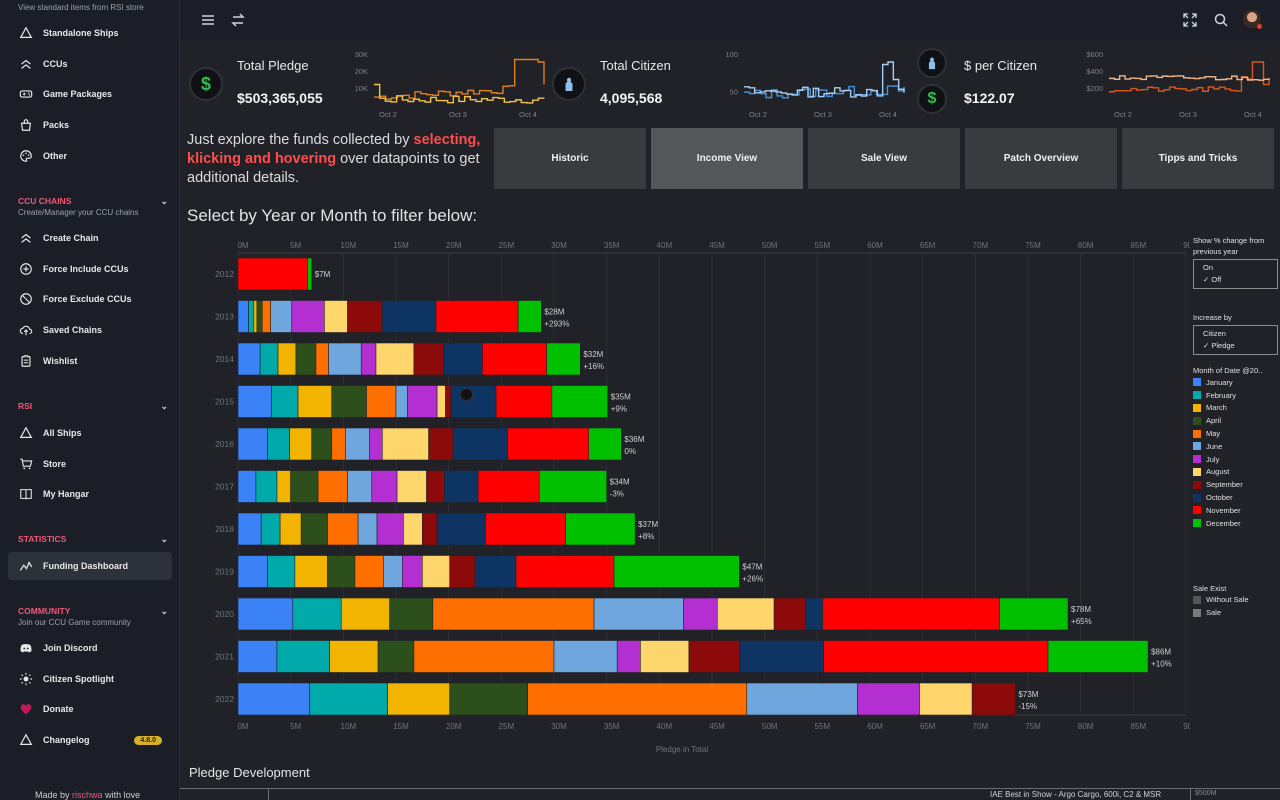 This screenshot has width=1280, height=800. What do you see at coordinates (90, 269) in the screenshot?
I see `sidebar-item-force-include-ccus: Force Include CCUs` at bounding box center [90, 269].